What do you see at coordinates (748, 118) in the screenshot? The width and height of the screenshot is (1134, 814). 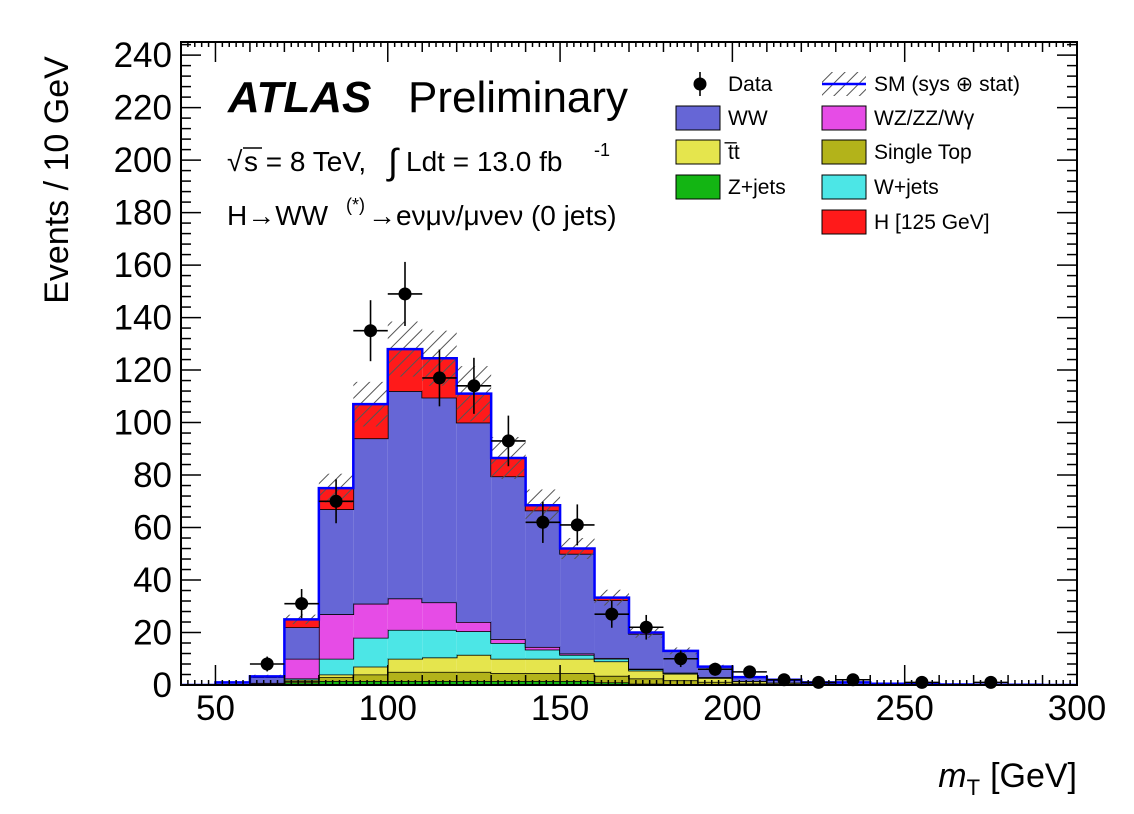 I see `legend-label: WW` at bounding box center [748, 118].